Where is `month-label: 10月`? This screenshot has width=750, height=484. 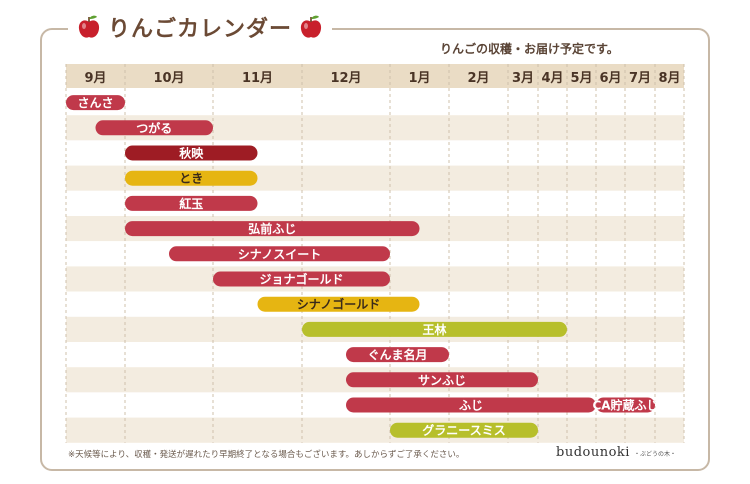
month-label: 10月 is located at coordinates (168, 78).